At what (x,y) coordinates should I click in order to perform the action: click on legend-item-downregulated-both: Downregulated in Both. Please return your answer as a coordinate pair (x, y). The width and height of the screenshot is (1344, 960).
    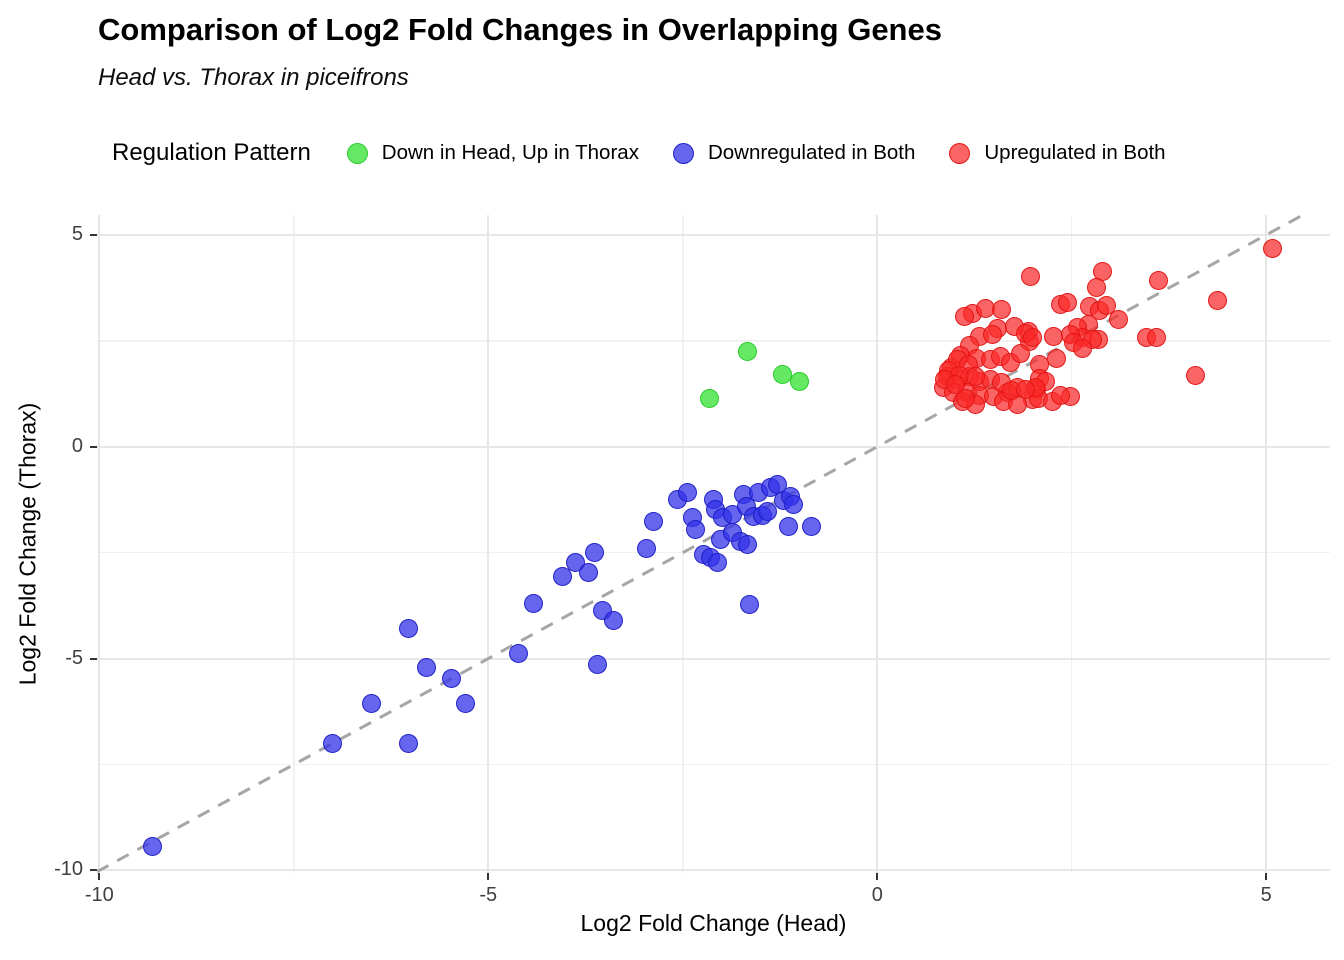
    Looking at the image, I should click on (794, 153).